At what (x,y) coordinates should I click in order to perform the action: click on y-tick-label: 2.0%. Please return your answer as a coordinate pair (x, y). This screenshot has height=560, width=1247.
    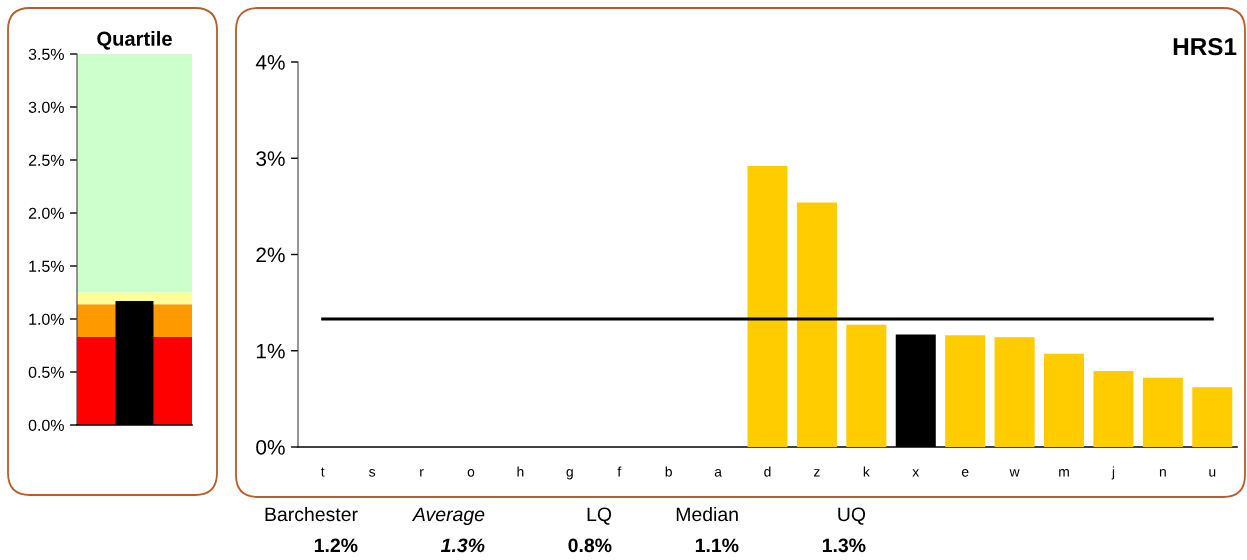
    Looking at the image, I should click on (46, 213).